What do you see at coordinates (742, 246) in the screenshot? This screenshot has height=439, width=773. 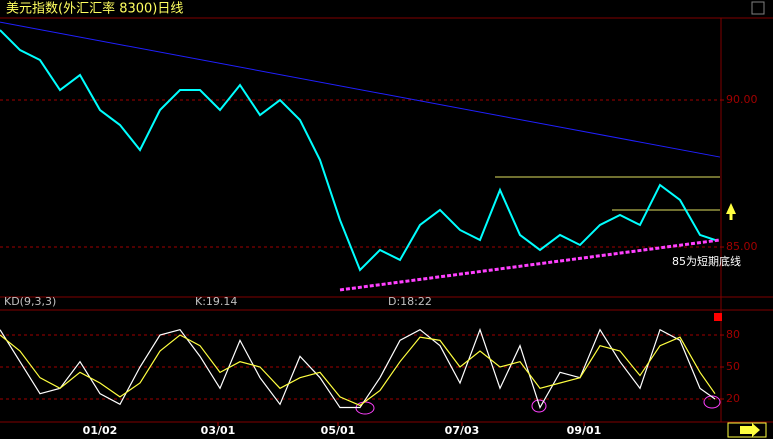 I see `y-tick-label: 85.00` at bounding box center [742, 246].